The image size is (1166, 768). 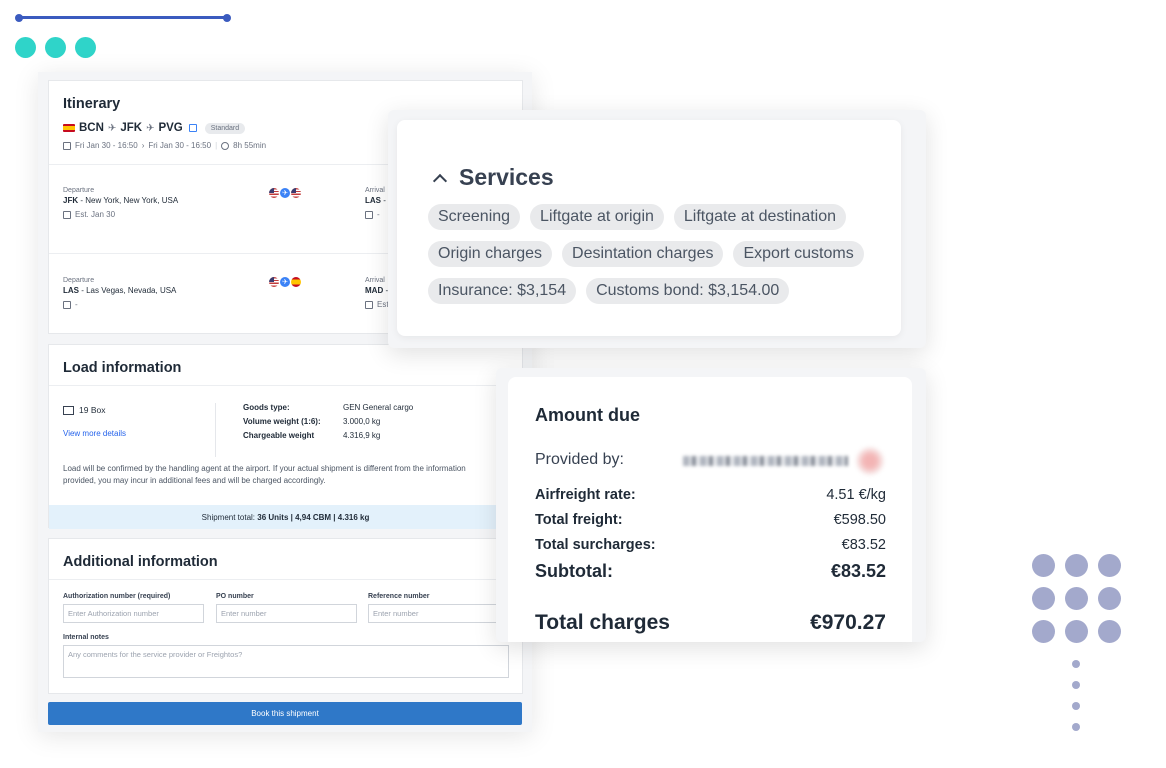 I want to click on airline-flag-icon, so click(x=69, y=128).